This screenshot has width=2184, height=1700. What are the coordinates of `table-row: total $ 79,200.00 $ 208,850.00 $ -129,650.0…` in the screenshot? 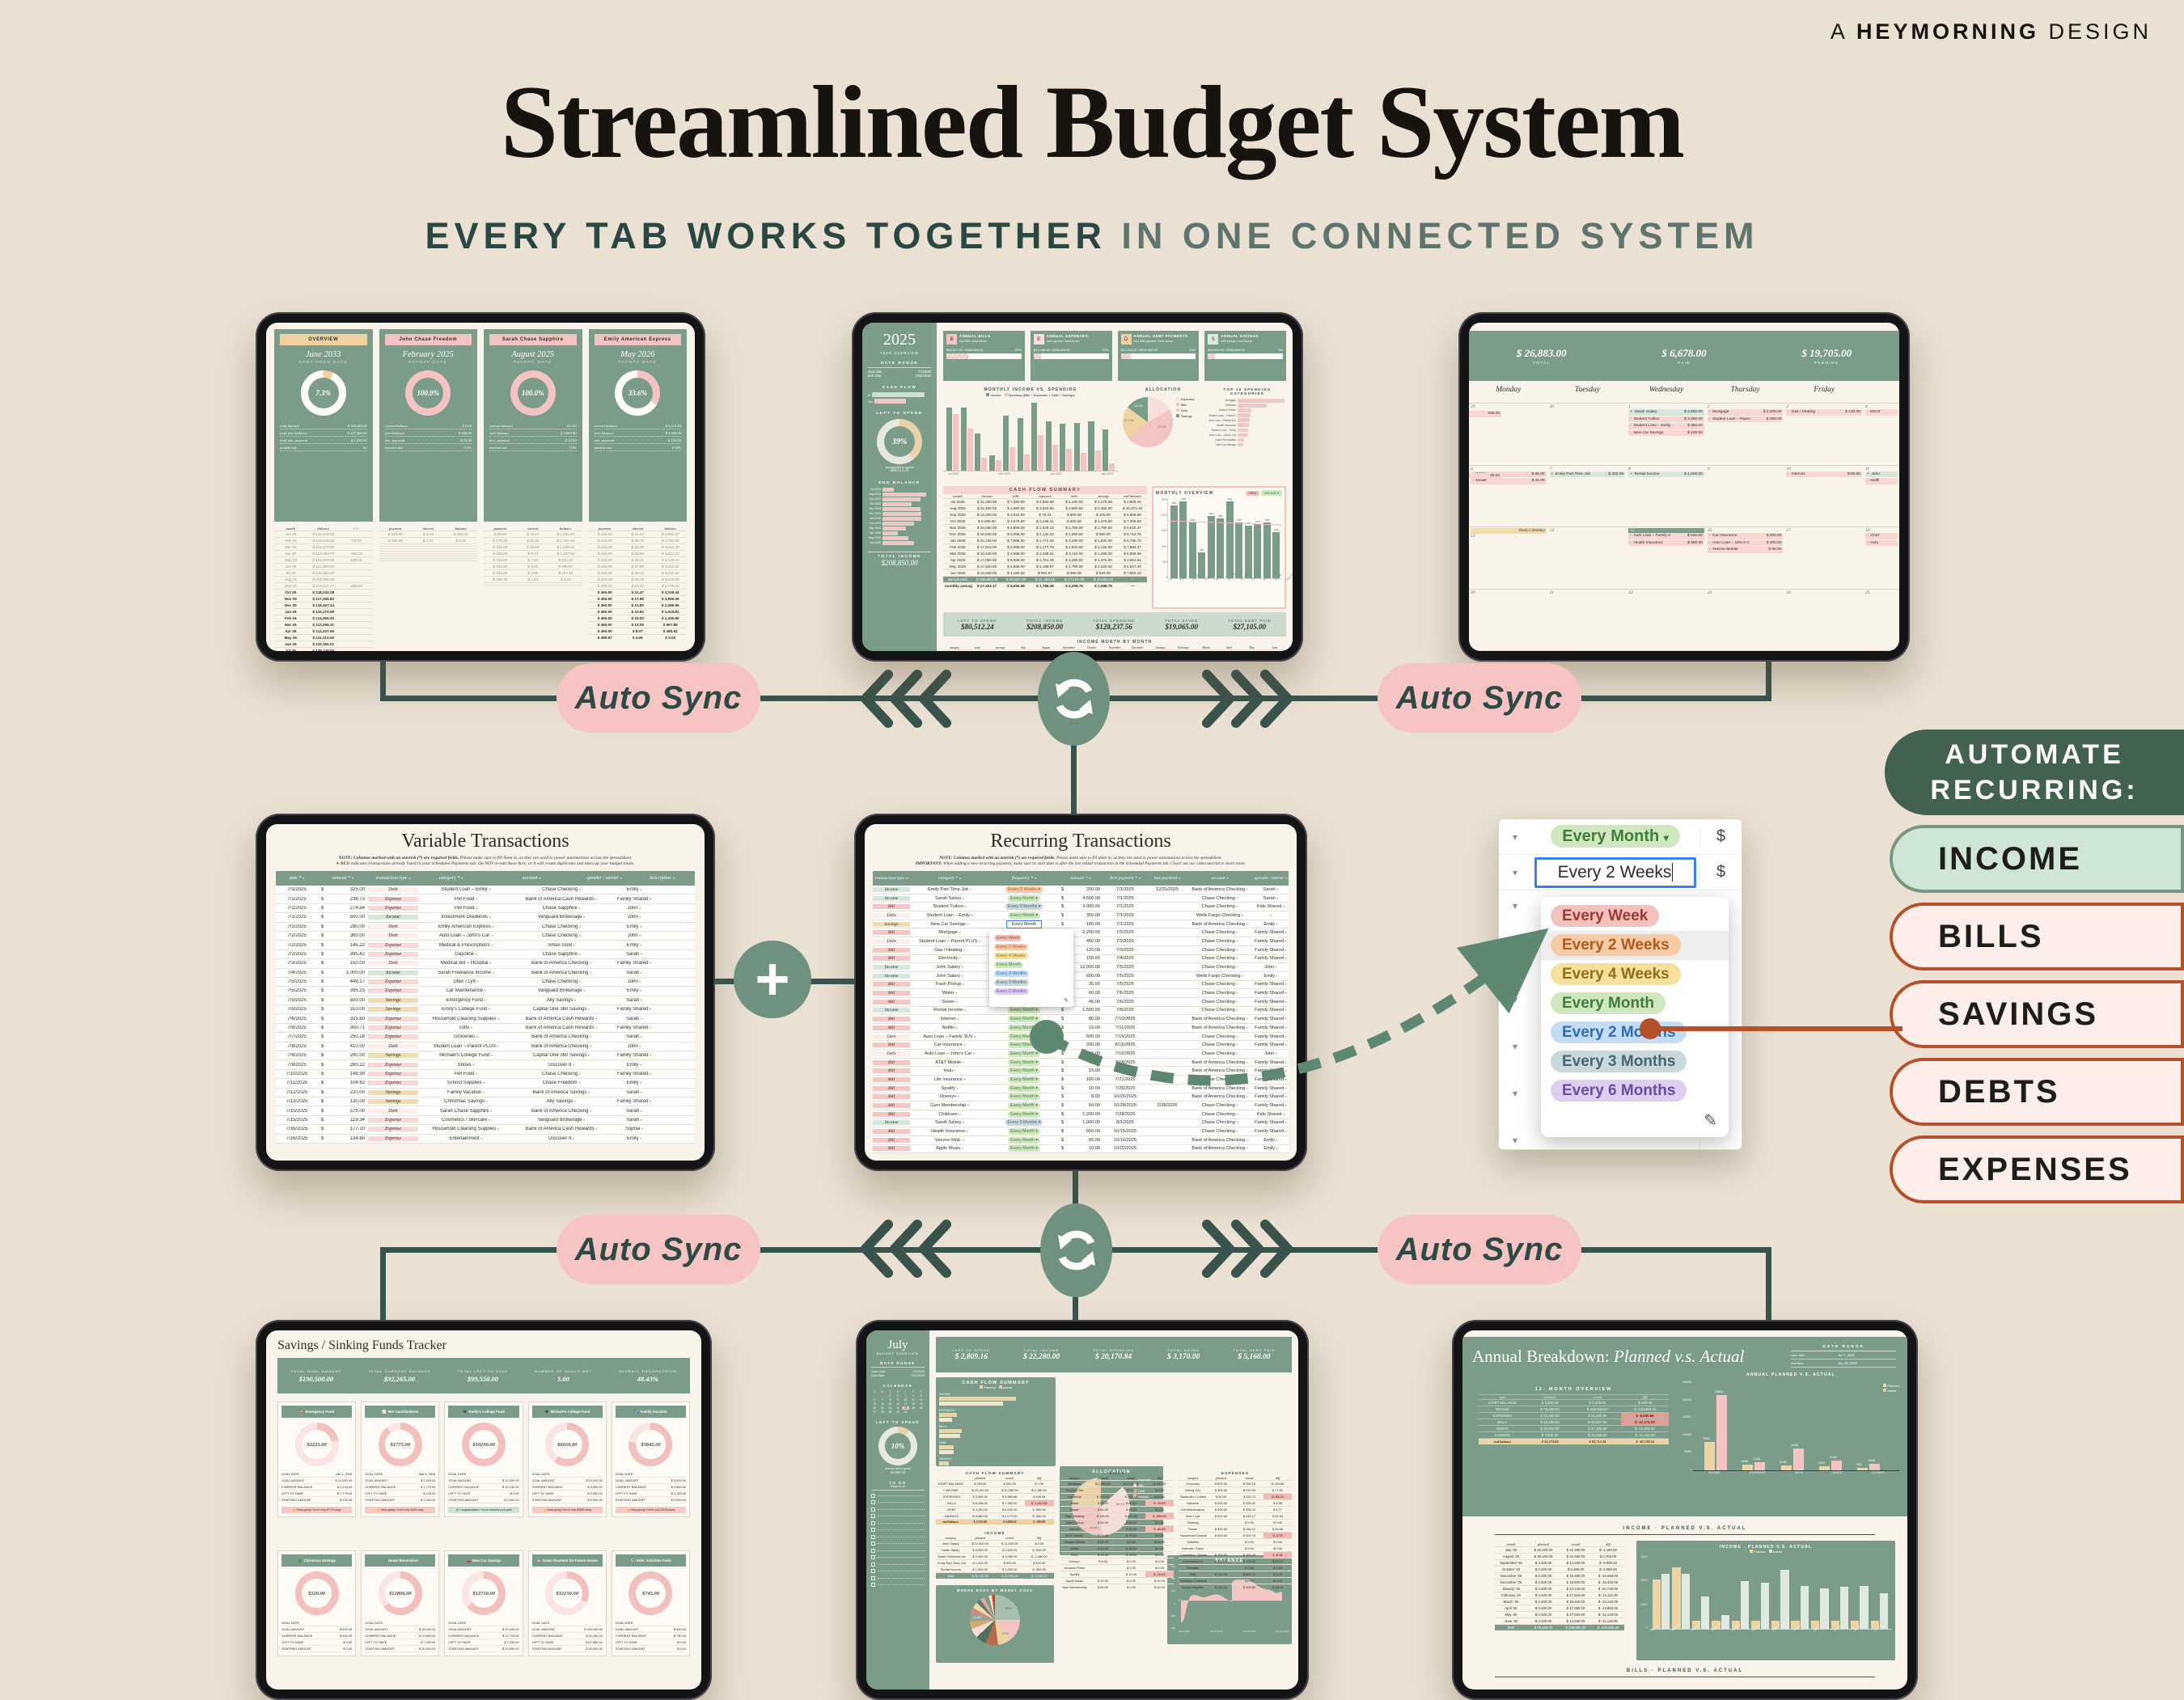 It's located at (1559, 1627).